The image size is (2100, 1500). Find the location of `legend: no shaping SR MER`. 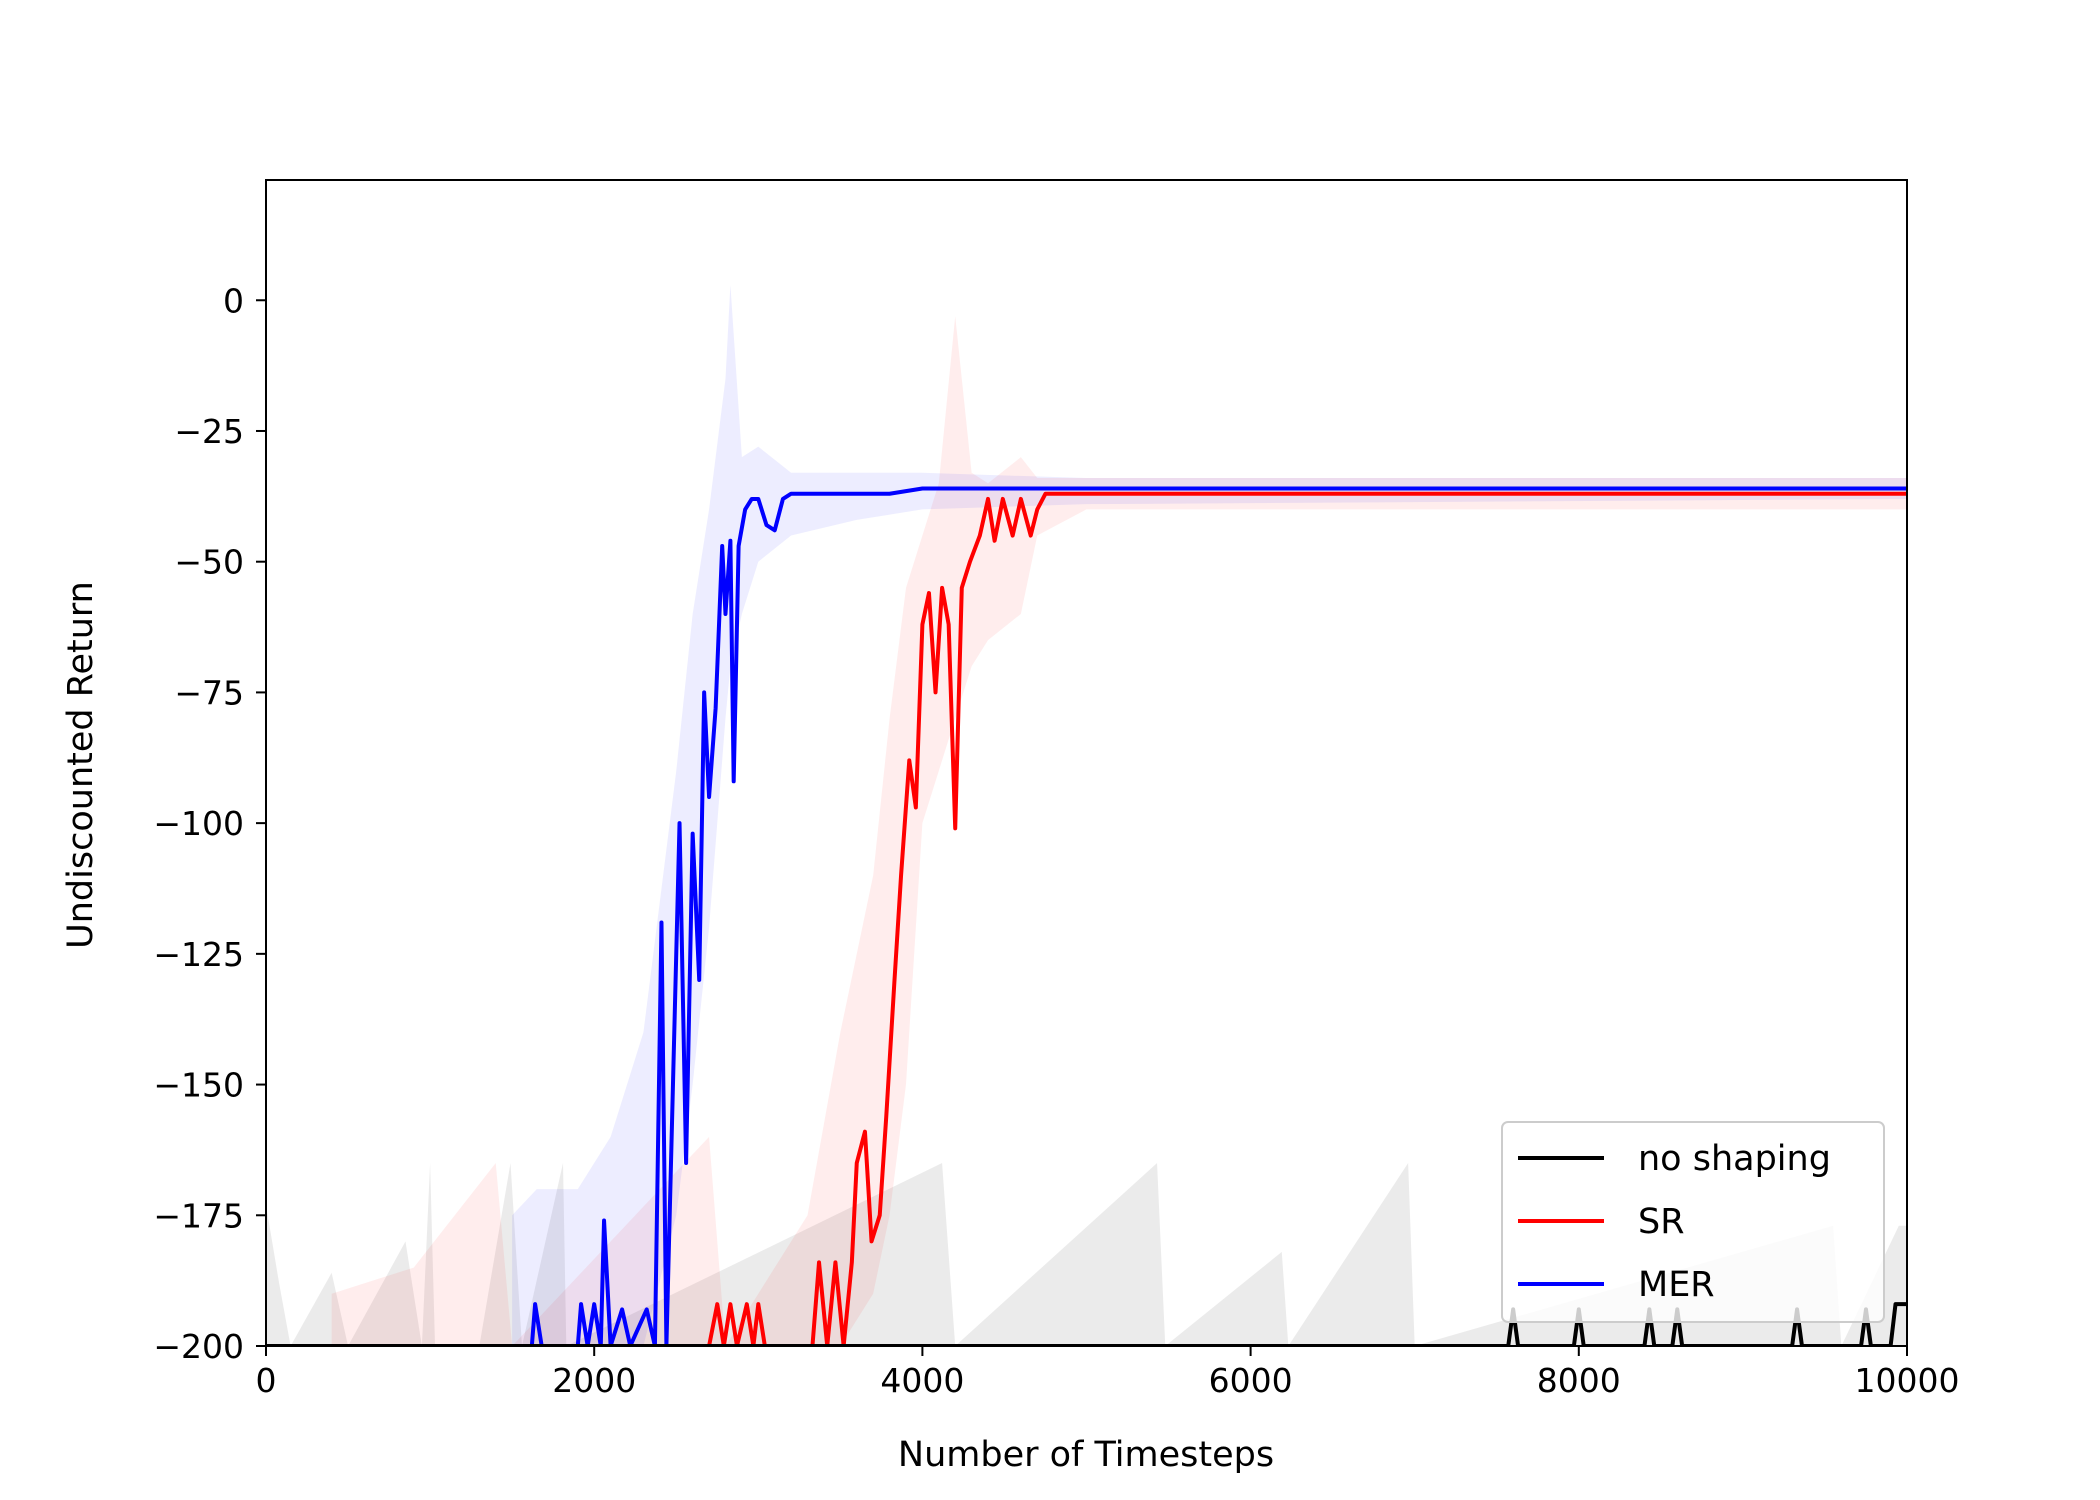

legend: no shaping SR MER is located at coordinates (1693, 1222).